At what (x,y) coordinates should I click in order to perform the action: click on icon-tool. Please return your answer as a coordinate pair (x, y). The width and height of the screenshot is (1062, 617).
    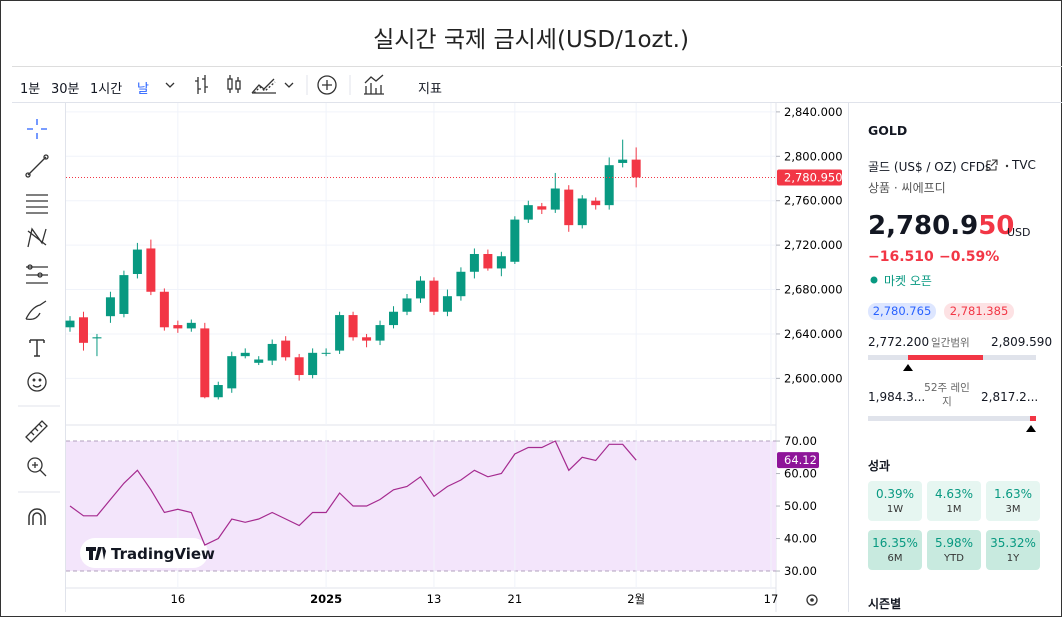
    Looking at the image, I should click on (37, 382).